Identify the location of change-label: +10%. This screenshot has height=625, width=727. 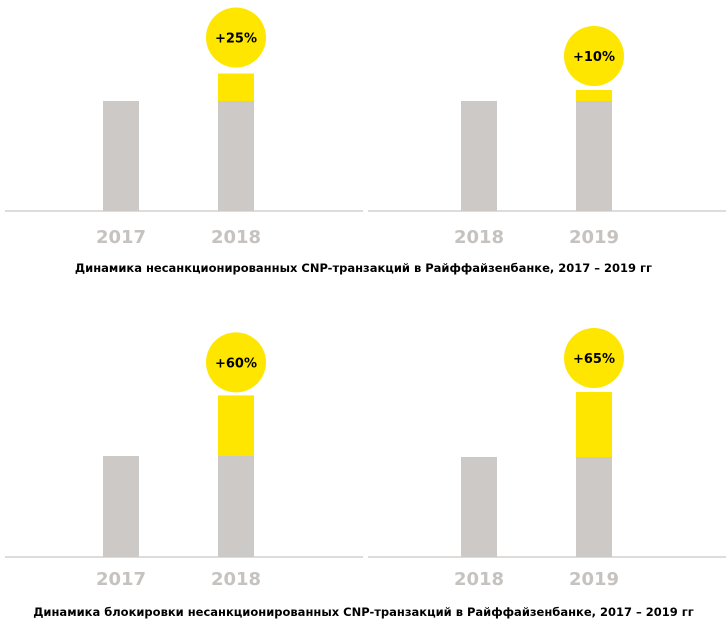
(594, 57).